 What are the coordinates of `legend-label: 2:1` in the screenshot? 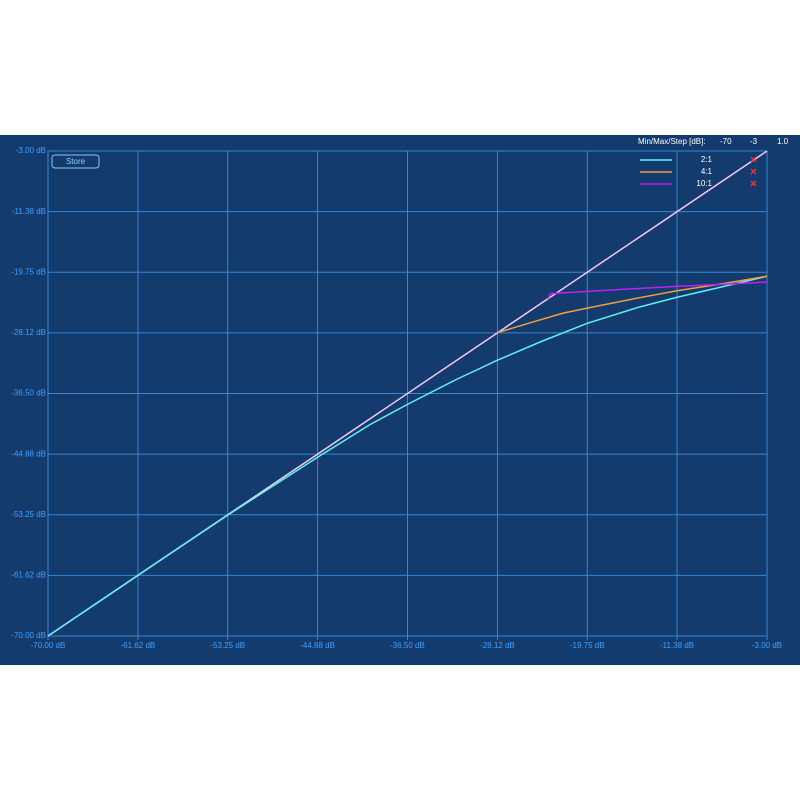 It's located at (707, 159).